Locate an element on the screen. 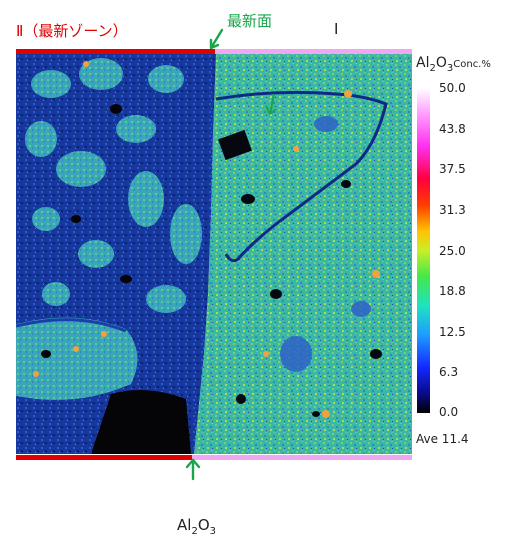 The image size is (523, 546). scale-title: Al2O3Conc.% is located at coordinates (453, 64).